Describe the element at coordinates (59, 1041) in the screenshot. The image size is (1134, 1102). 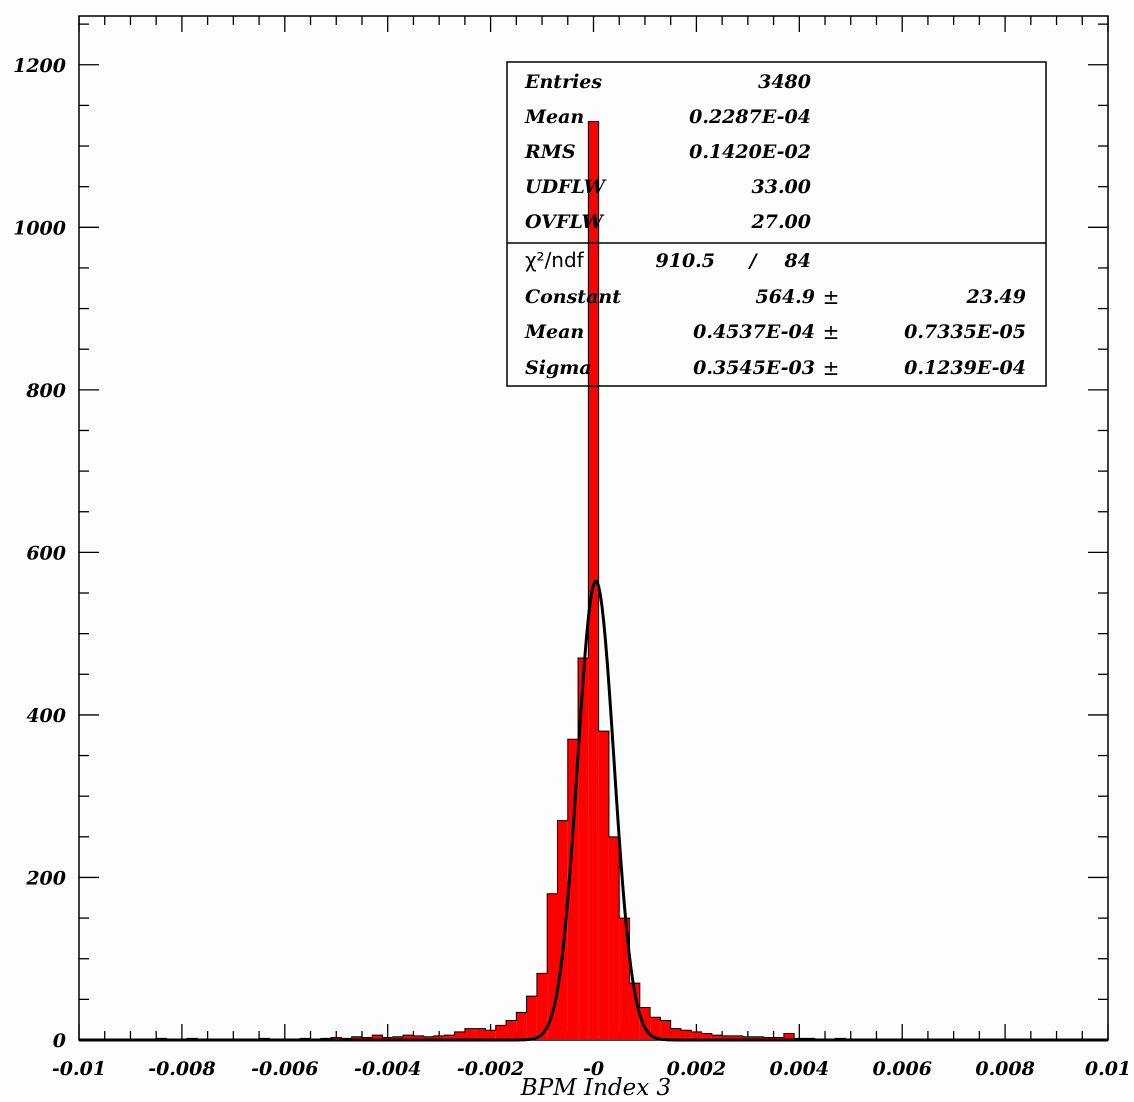
I see `y-tick-label: 0` at that location.